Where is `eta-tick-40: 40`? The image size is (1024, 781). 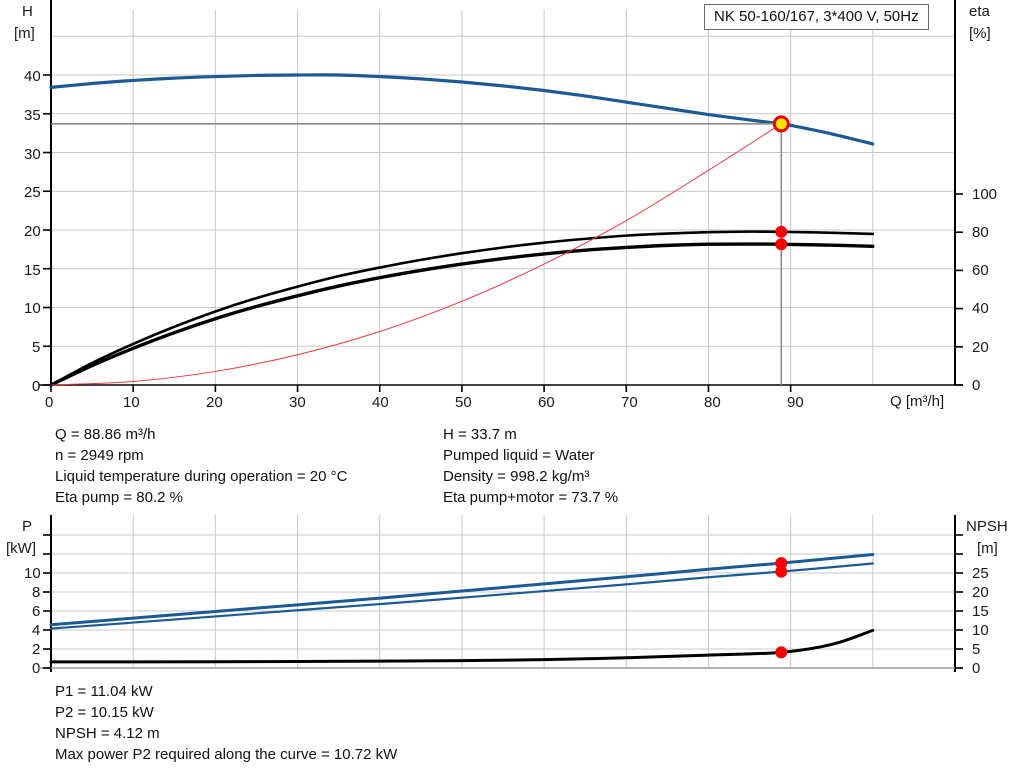 eta-tick-40: 40 is located at coordinates (980, 308).